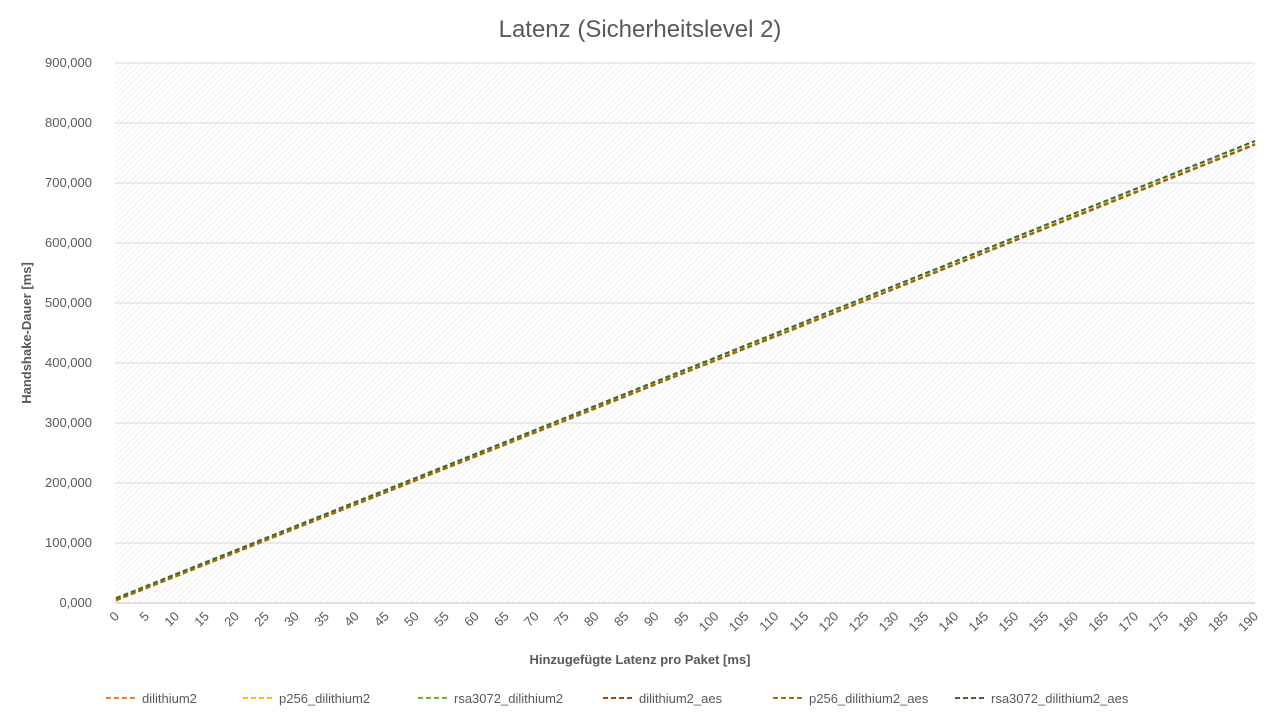  Describe the element at coordinates (639, 659) in the screenshot. I see `x-axis-title: Hinzugefügte Latenz pro Paket [ms]` at that location.